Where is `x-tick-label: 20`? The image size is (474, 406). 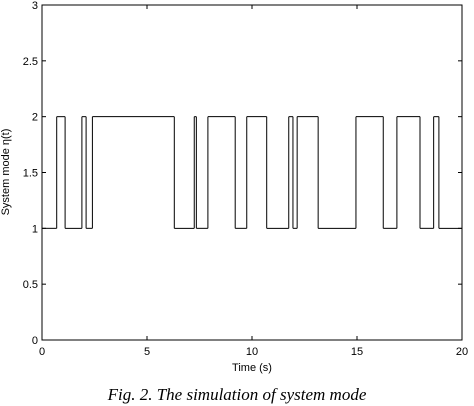 x-tick-label: 20 is located at coordinates (462, 352).